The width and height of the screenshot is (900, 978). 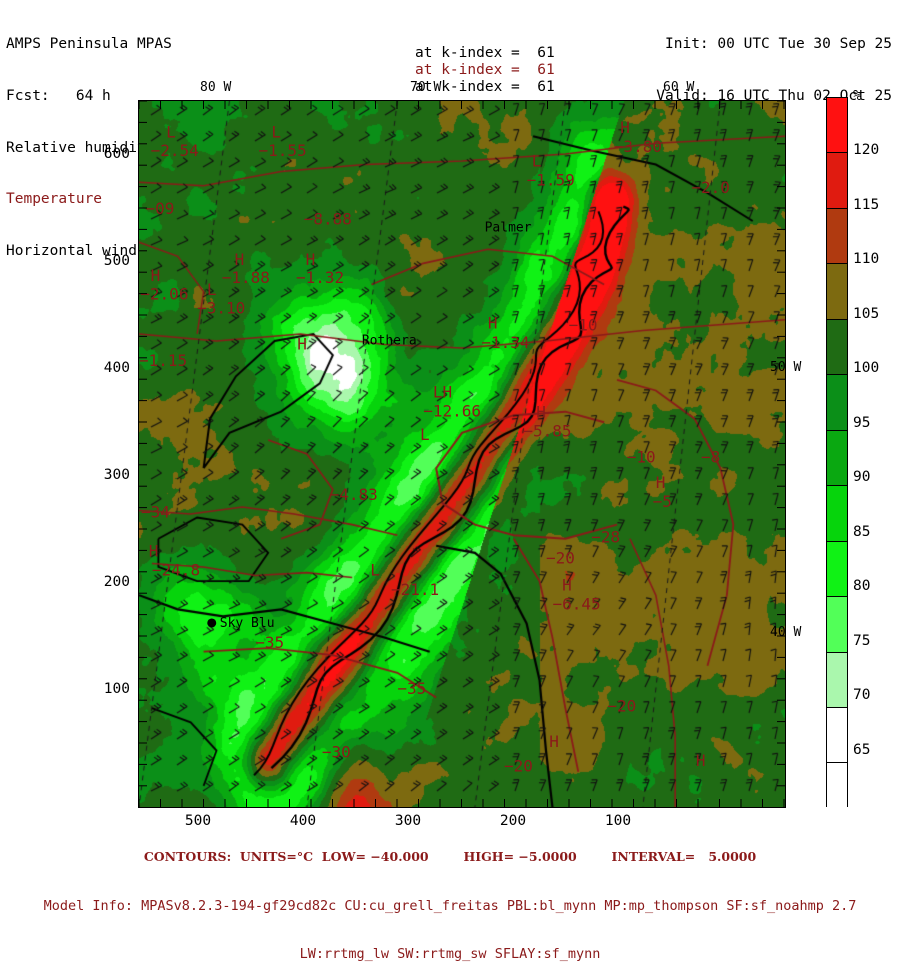 What do you see at coordinates (408, 821) in the screenshot?
I see `x-axis-tick: 300` at bounding box center [408, 821].